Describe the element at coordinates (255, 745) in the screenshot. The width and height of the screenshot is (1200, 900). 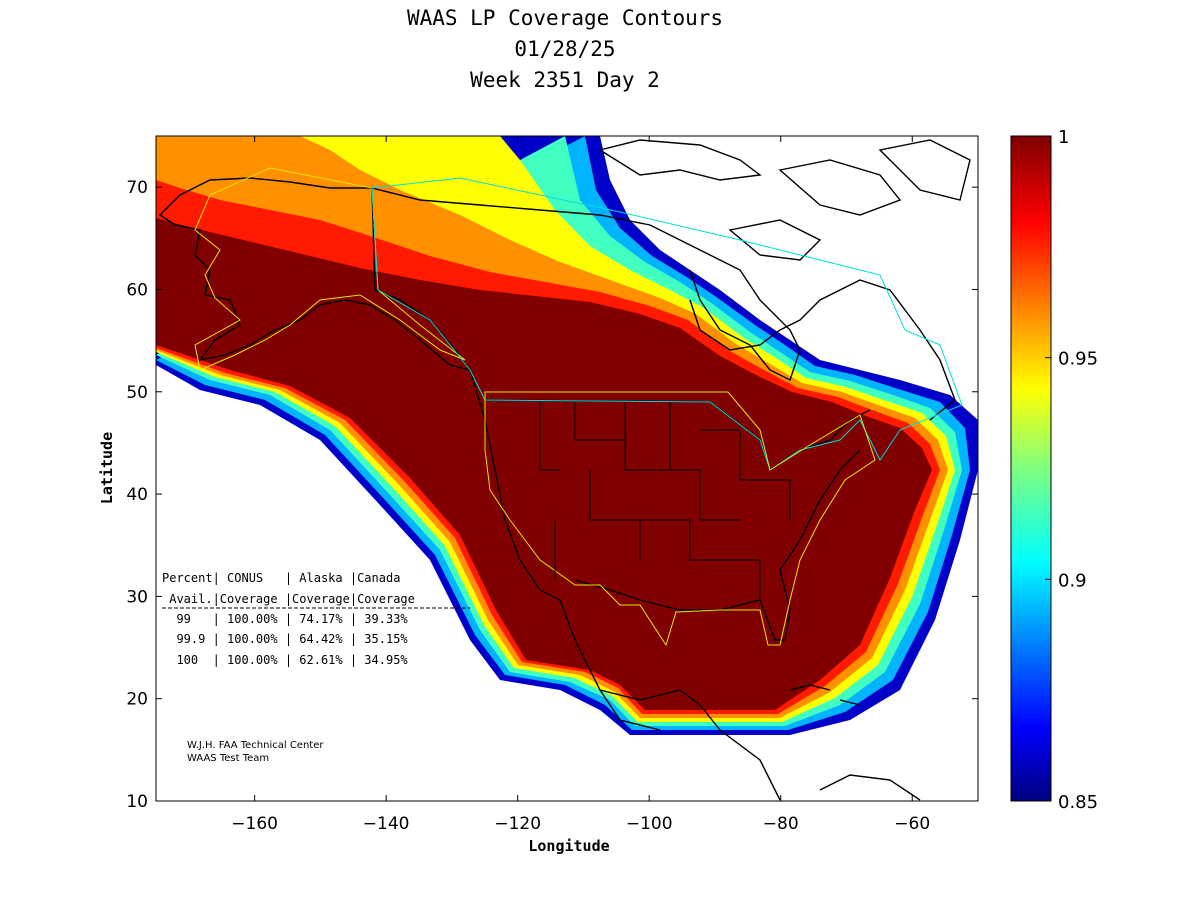
I see `credit-line-1: W.J.H. FAA Technical Center` at that location.